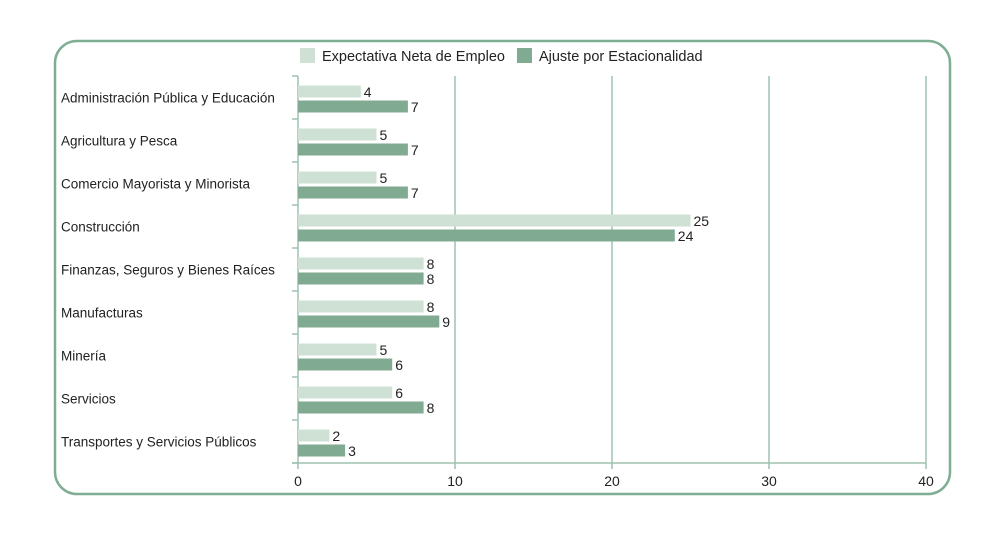 The image size is (1000, 540). Describe the element at coordinates (159, 442) in the screenshot. I see `category-label: Transportes y Servicios Públicos` at that location.